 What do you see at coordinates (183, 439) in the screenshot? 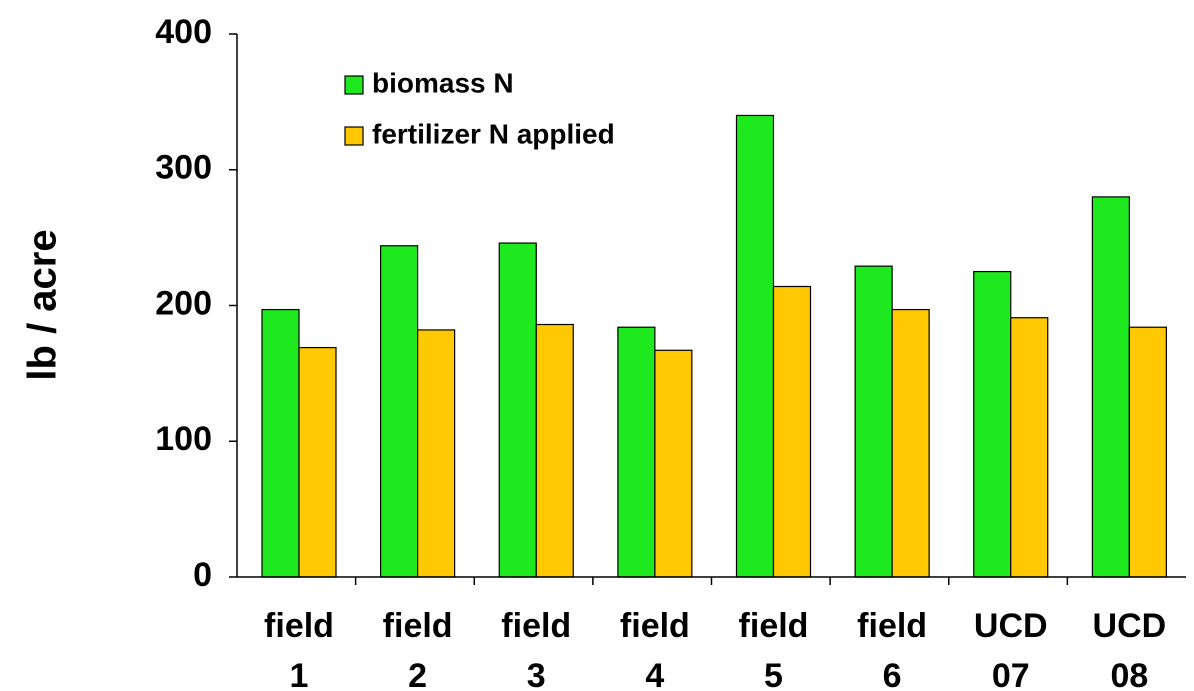
I see `y-tick-label: 100` at bounding box center [183, 439].